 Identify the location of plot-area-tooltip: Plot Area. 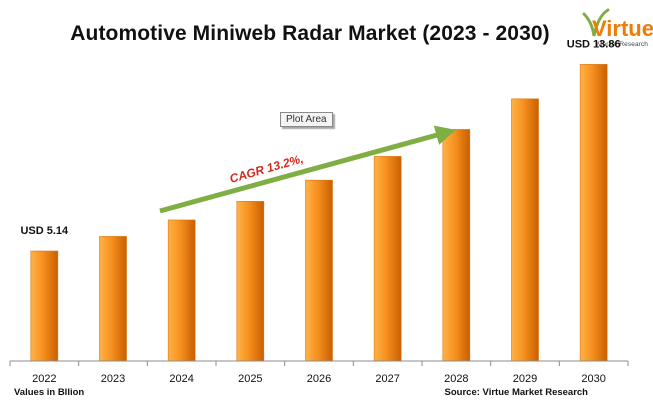
(306, 119).